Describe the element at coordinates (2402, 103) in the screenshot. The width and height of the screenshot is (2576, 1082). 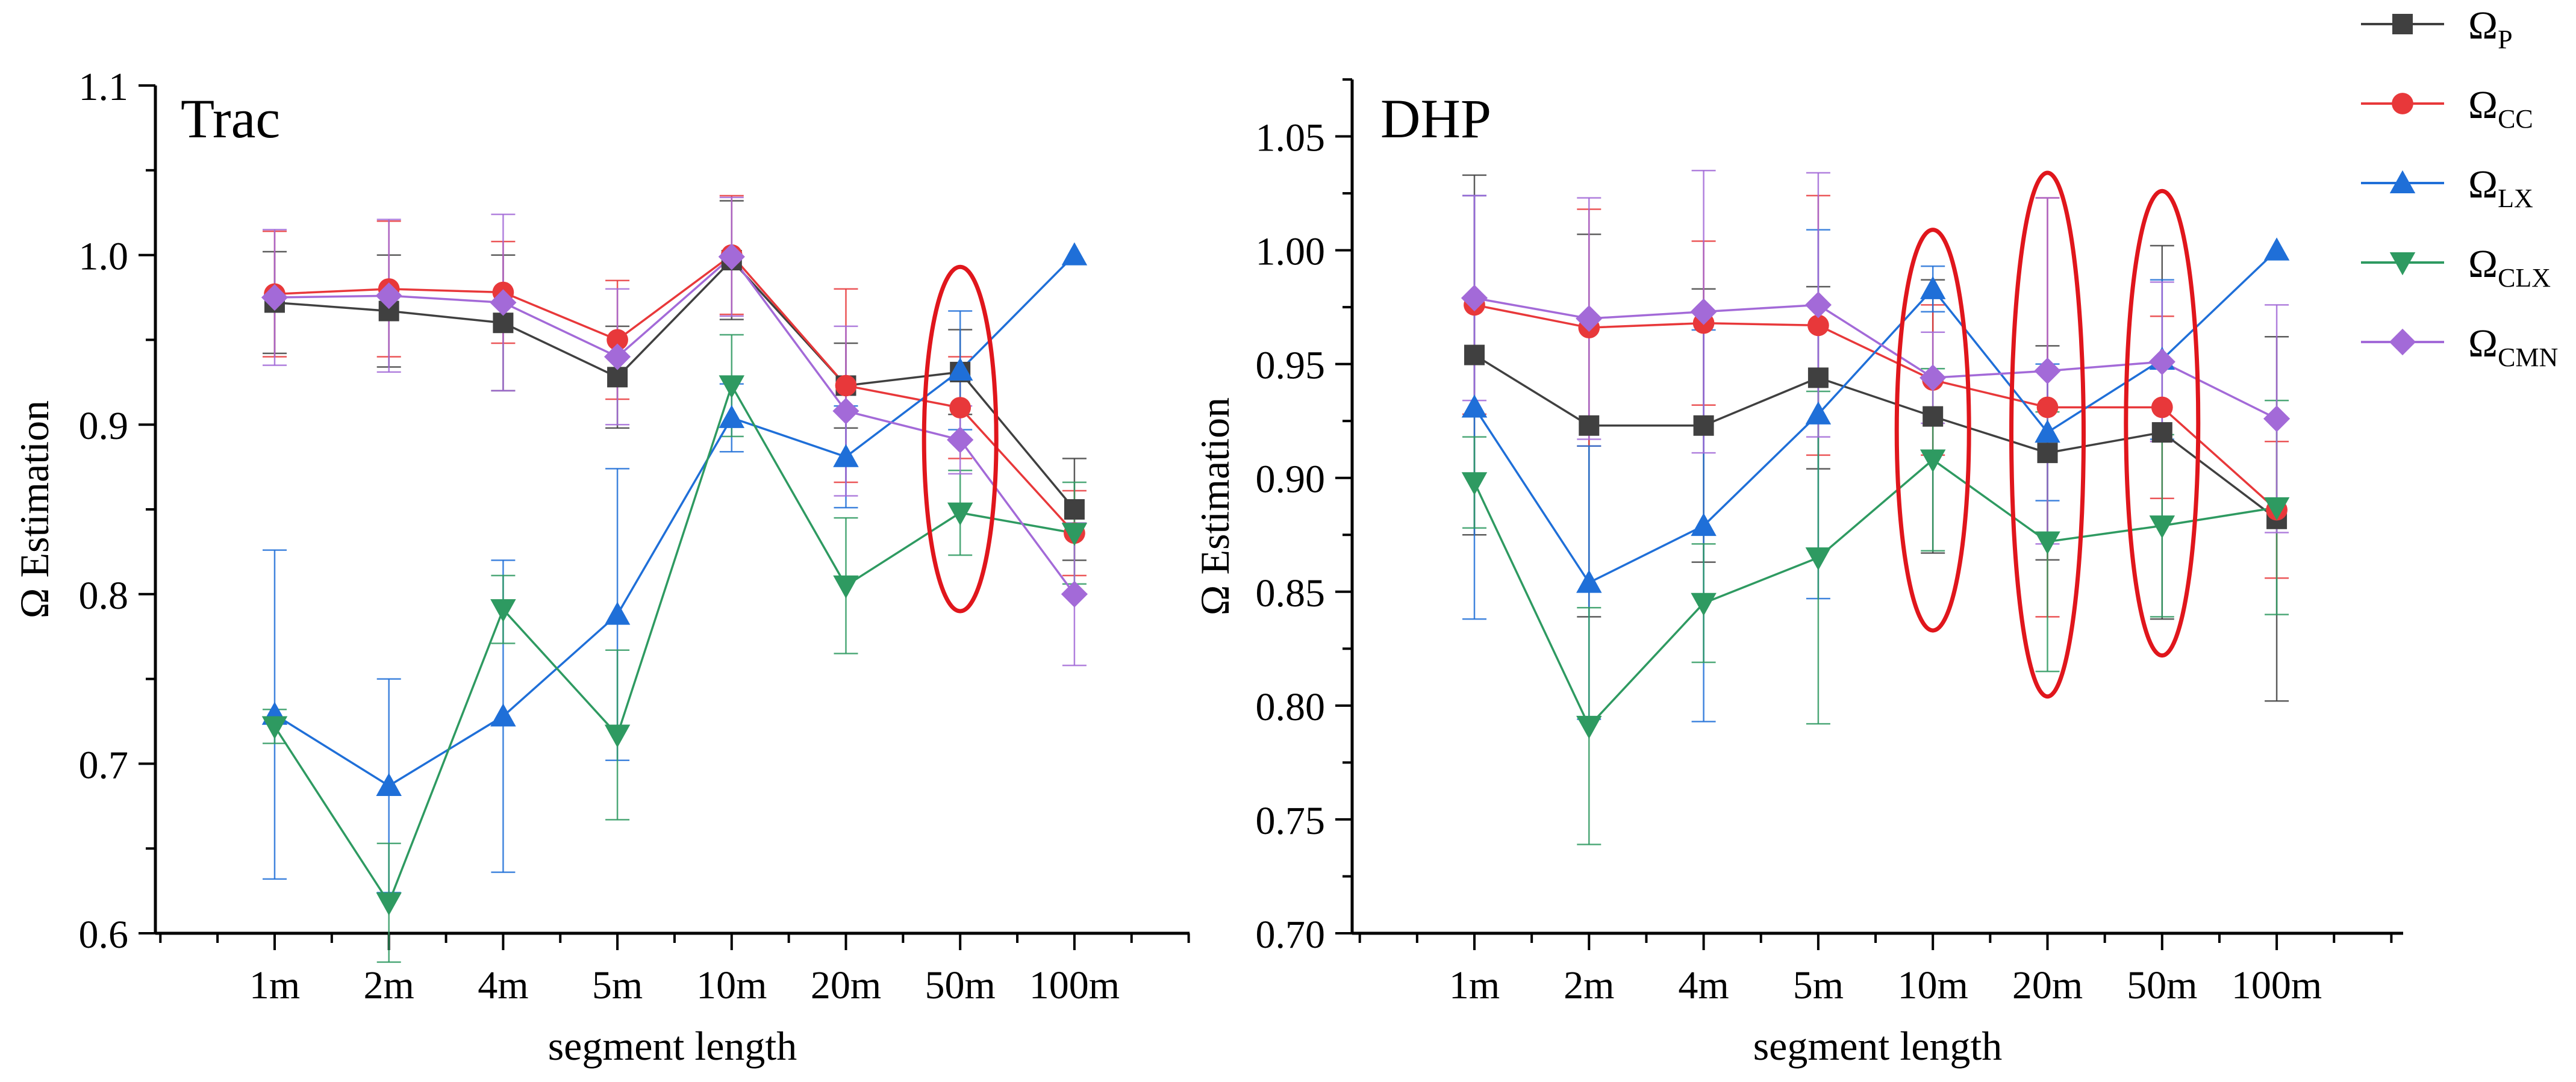
I see `legend-marker-cc` at that location.